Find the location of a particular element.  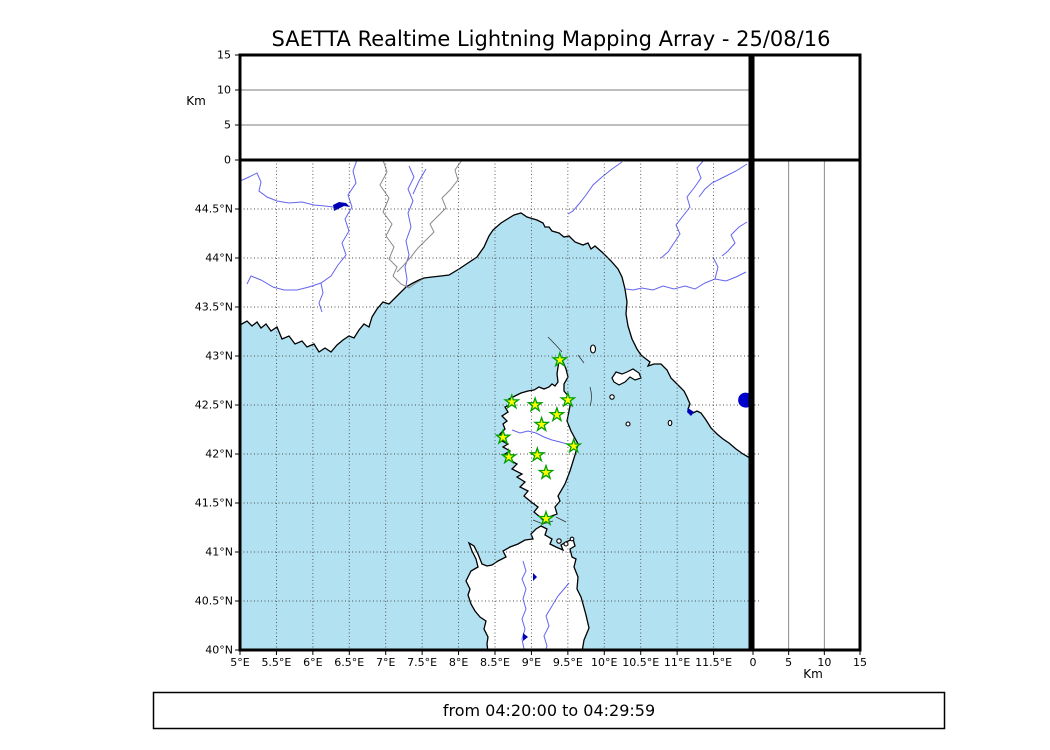

blue-dot-marker is located at coordinates (744, 400).